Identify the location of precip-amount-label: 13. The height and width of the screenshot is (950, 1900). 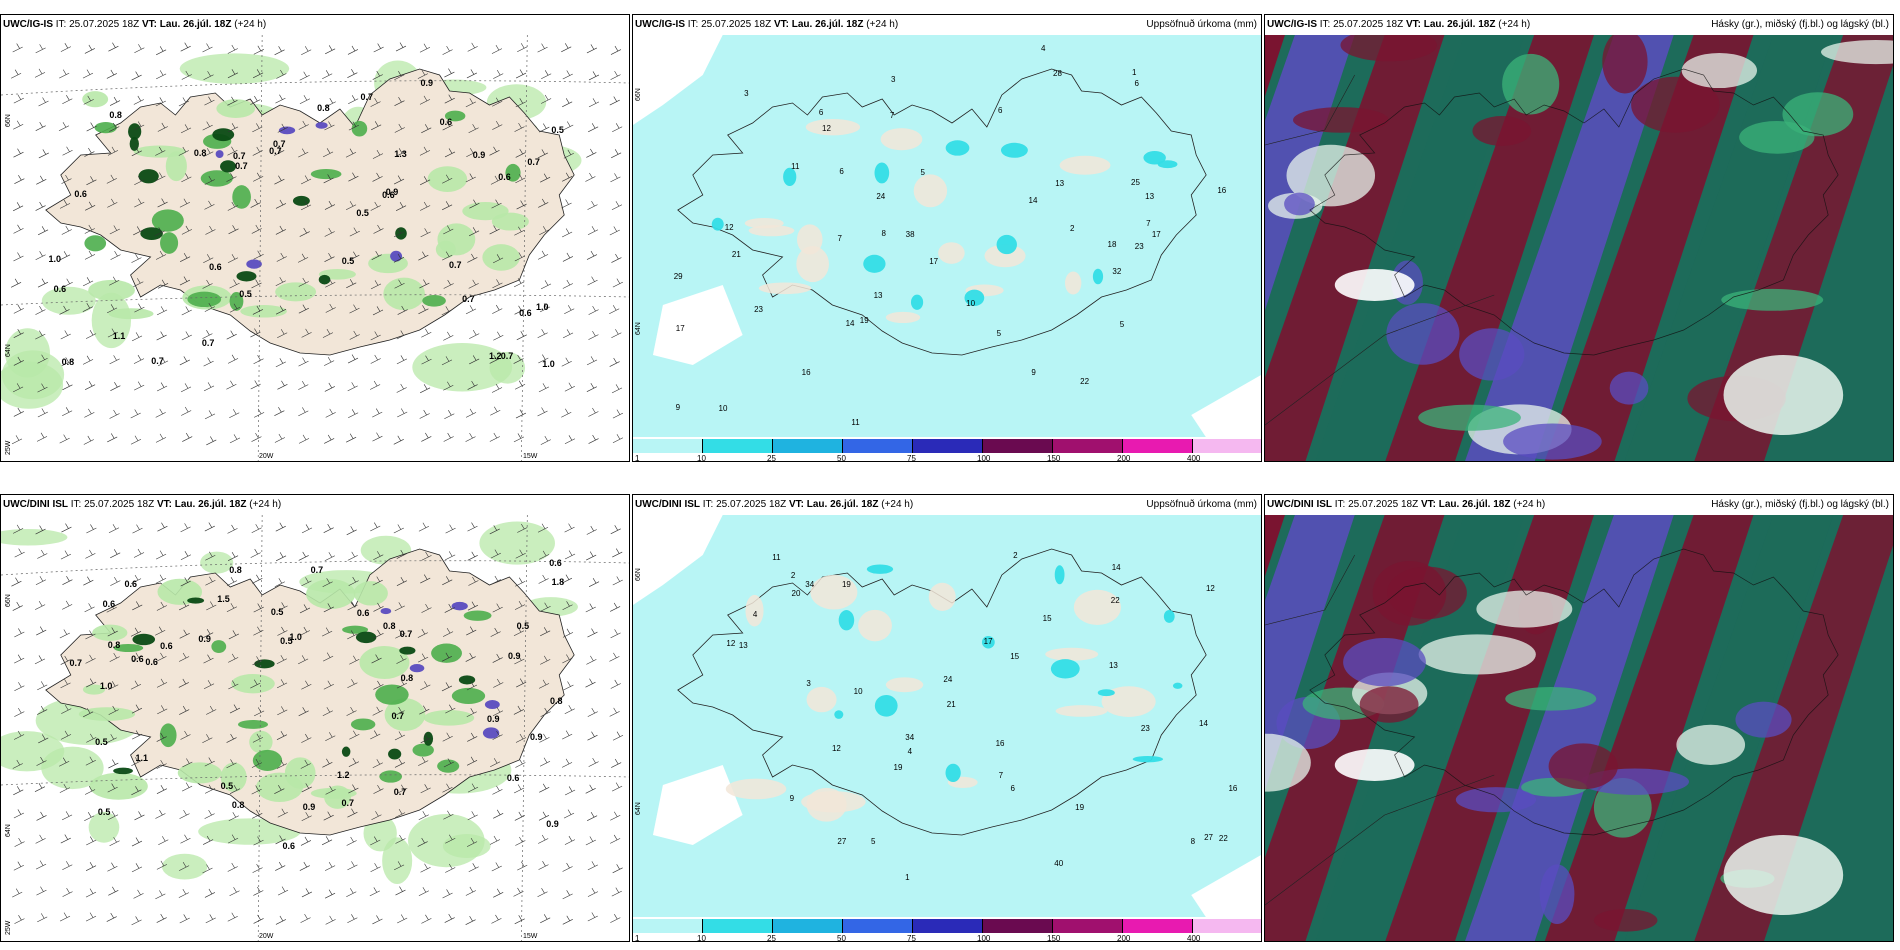
(1113, 665).